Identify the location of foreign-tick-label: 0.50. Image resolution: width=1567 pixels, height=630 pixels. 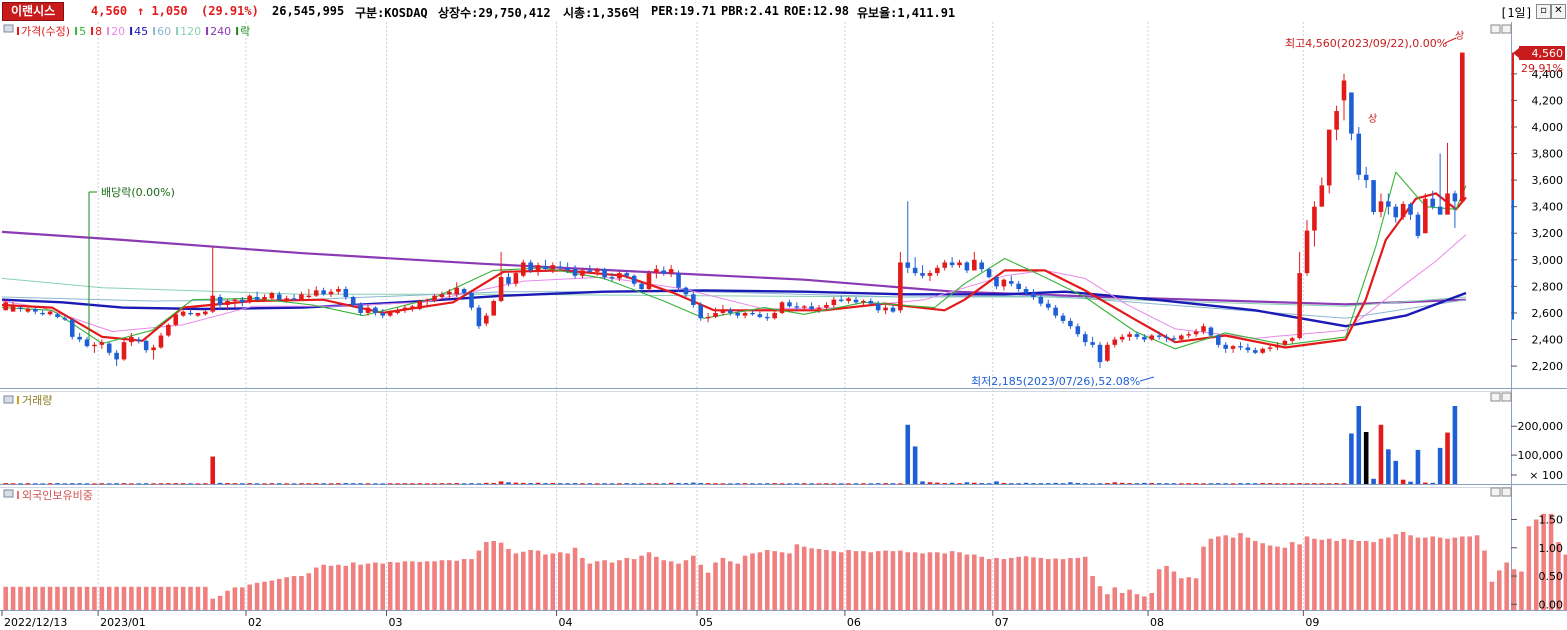
(1551, 576).